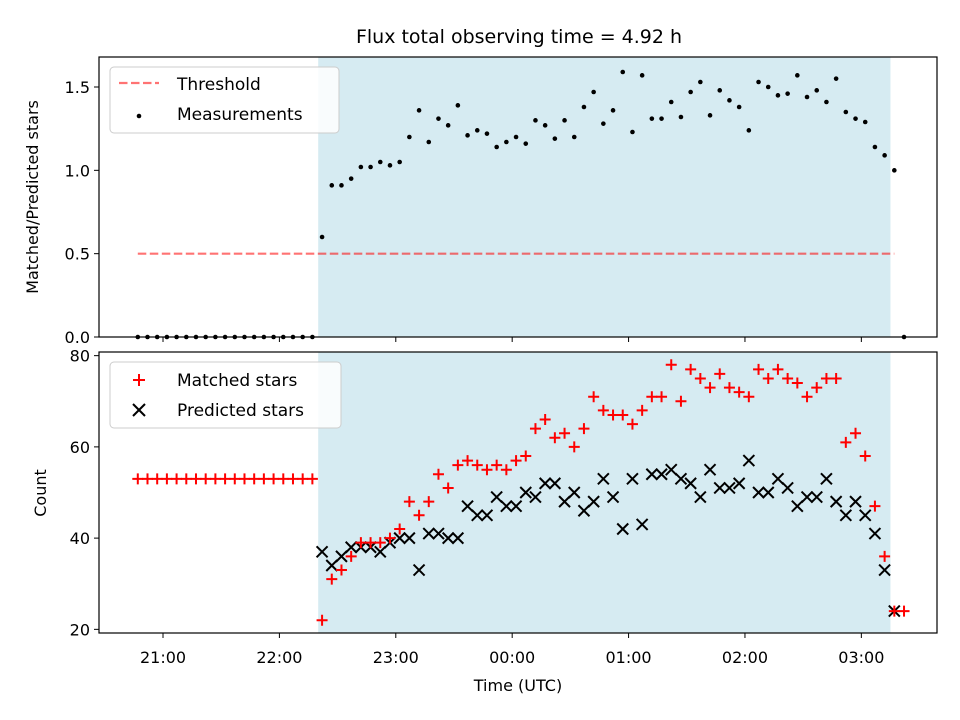 Image resolution: width=960 pixels, height=720 pixels. What do you see at coordinates (77, 87) in the screenshot?
I see `top-ytick-label: 1.5` at bounding box center [77, 87].